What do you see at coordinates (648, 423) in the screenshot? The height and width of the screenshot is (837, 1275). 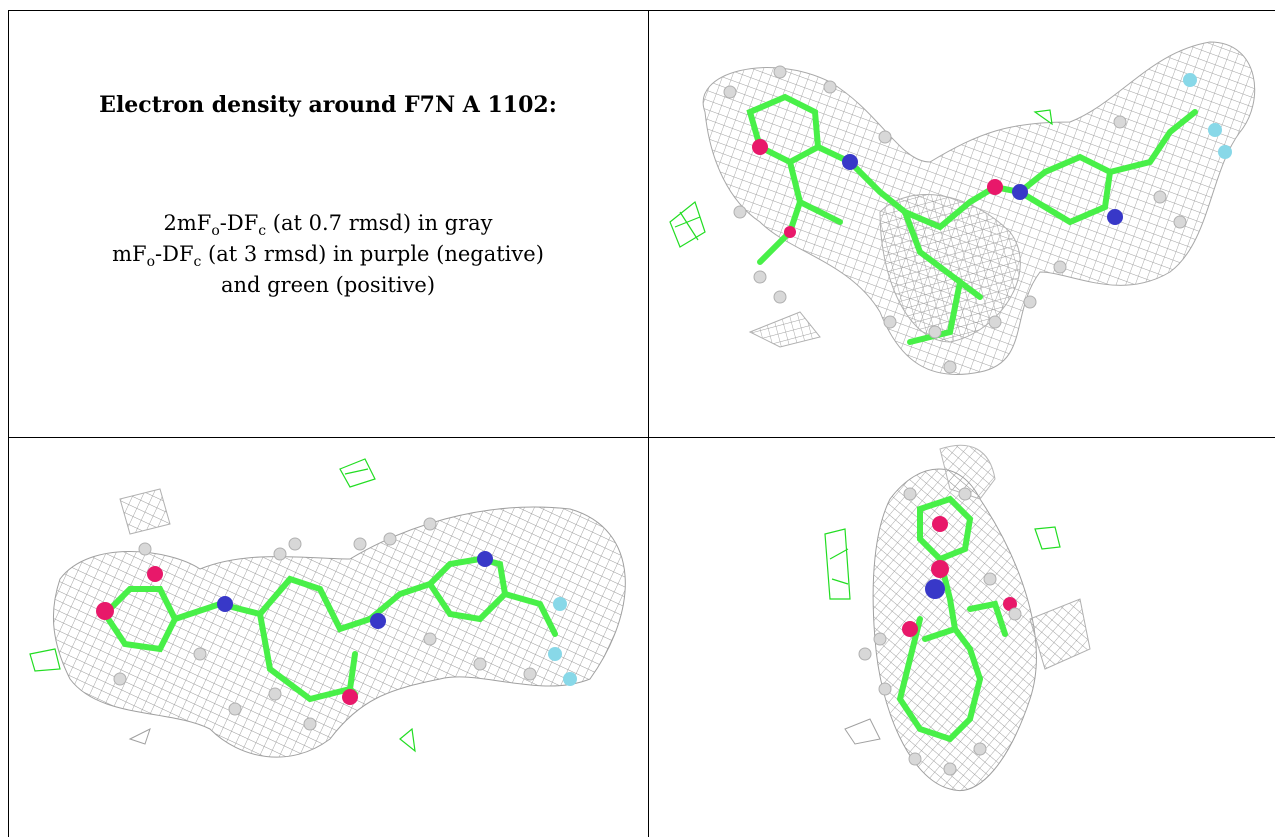 I see `table-divider-vertical` at bounding box center [648, 423].